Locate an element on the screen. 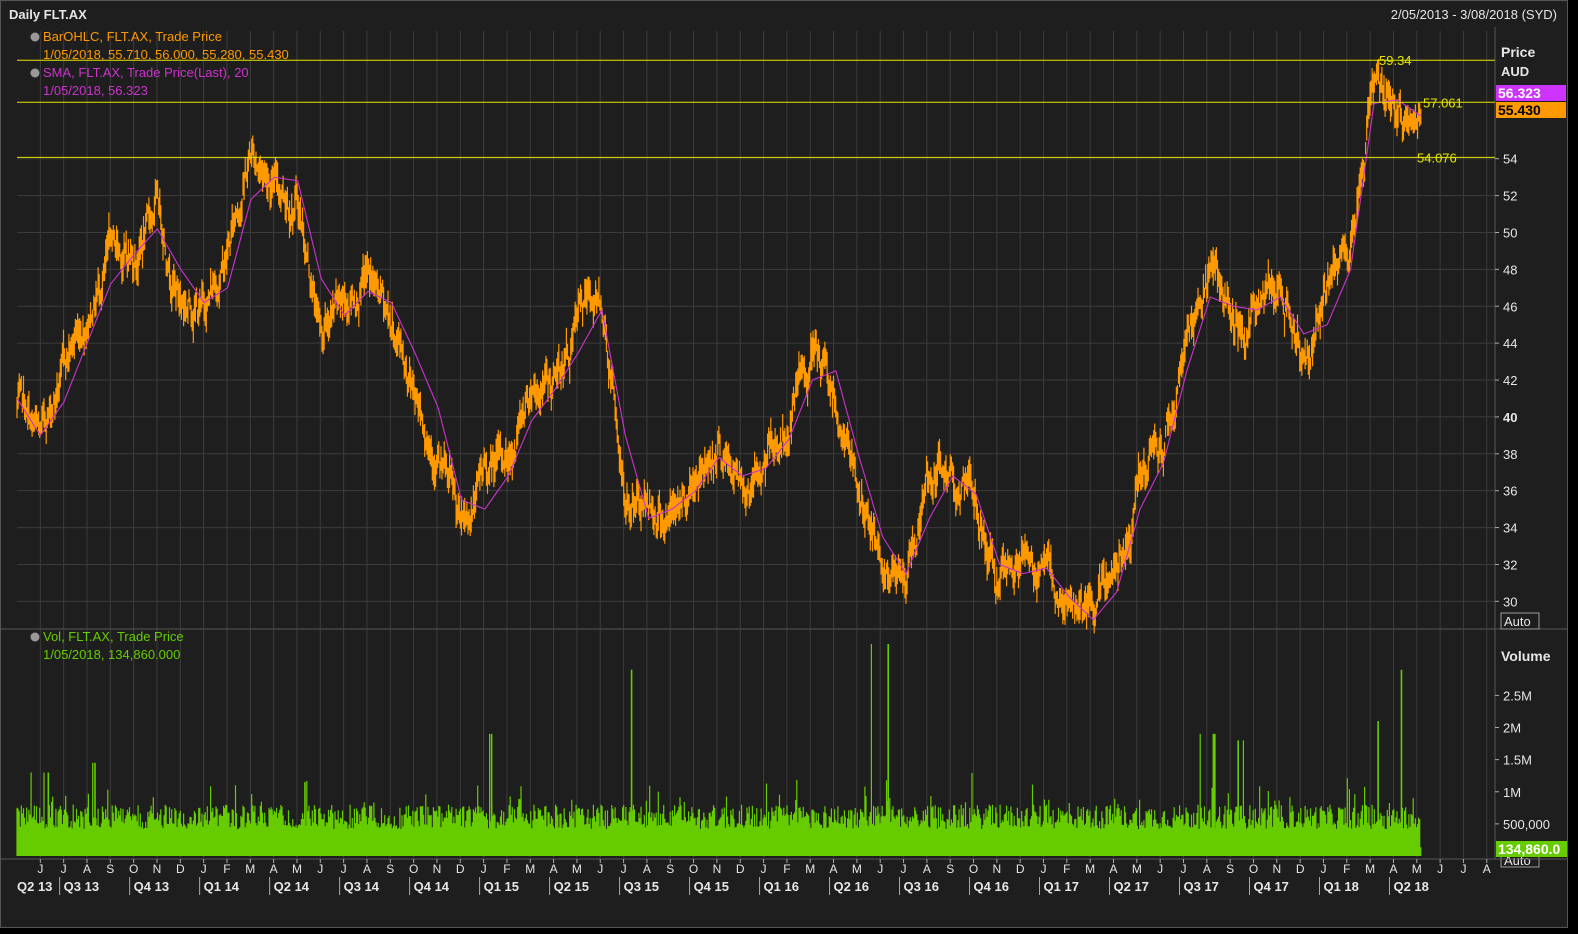  price-auto-box is located at coordinates (1520, 621).